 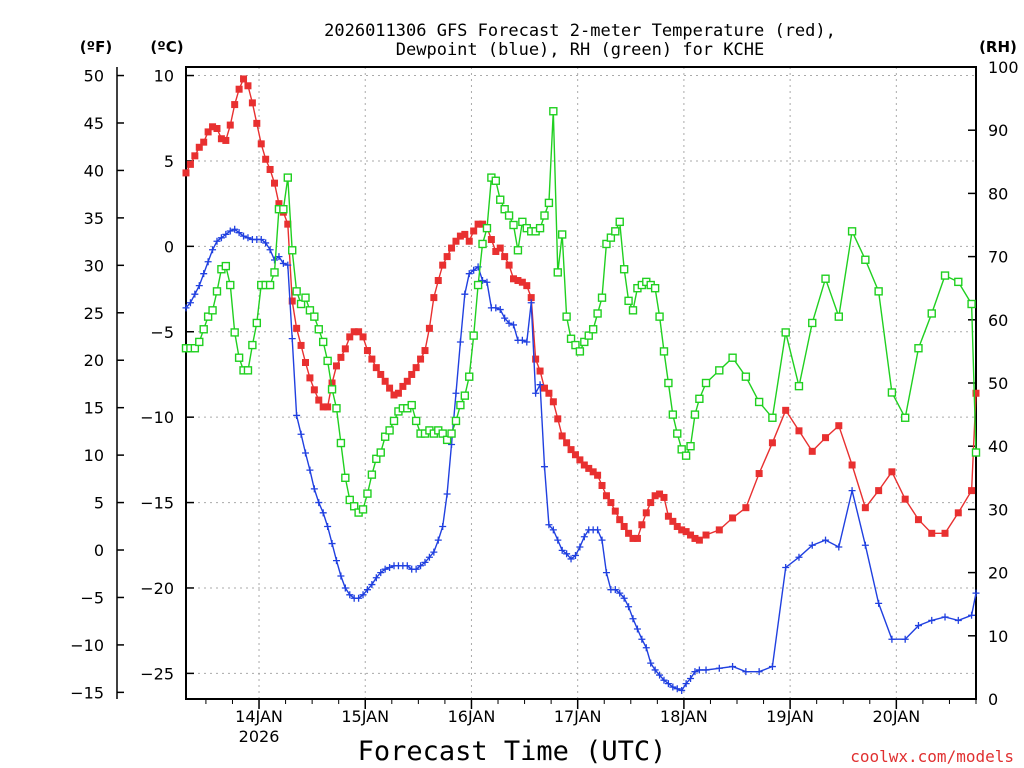 I want to click on x-tick-label: 20JAN, so click(x=896, y=716).